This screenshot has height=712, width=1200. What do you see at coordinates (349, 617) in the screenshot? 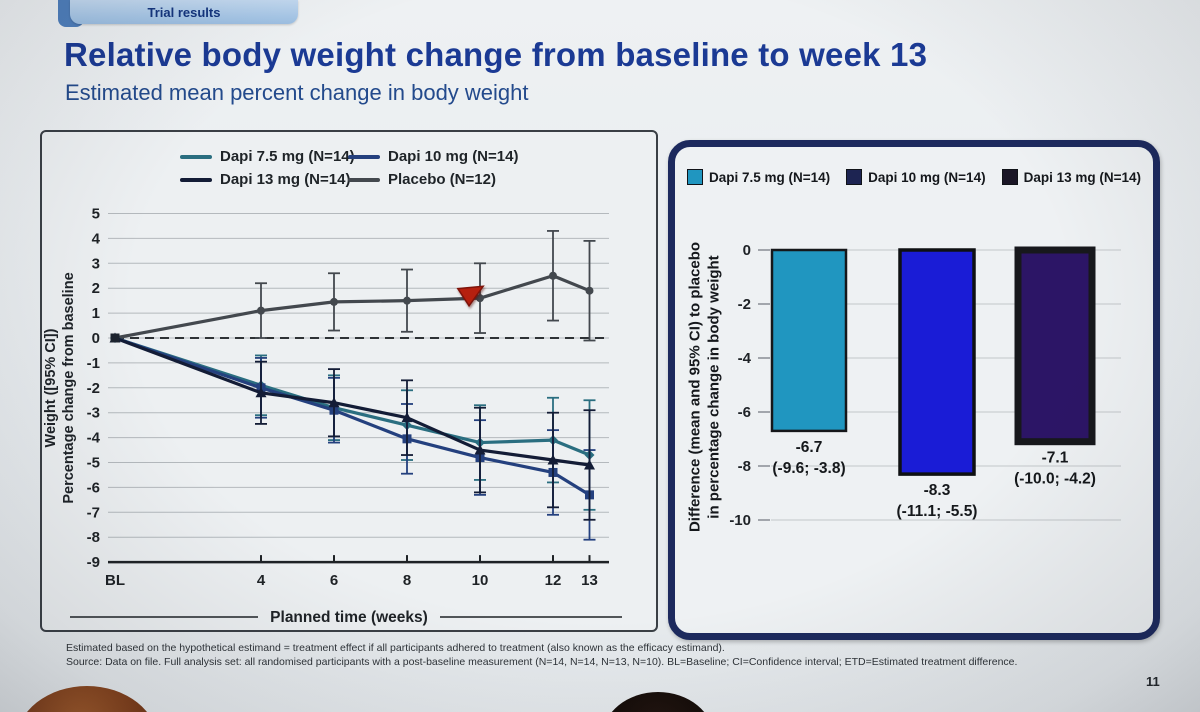
I see `x-axis-label: Planned time (weeks)` at bounding box center [349, 617].